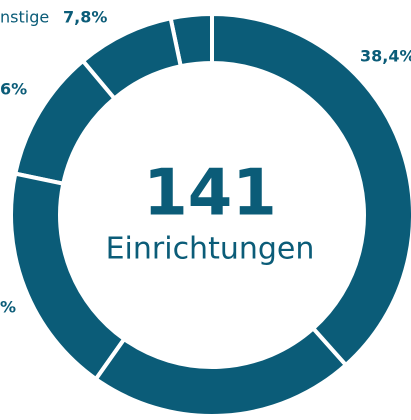  Describe the element at coordinates (385, 56) in the screenshot. I see `value-label: 38,4%` at that location.